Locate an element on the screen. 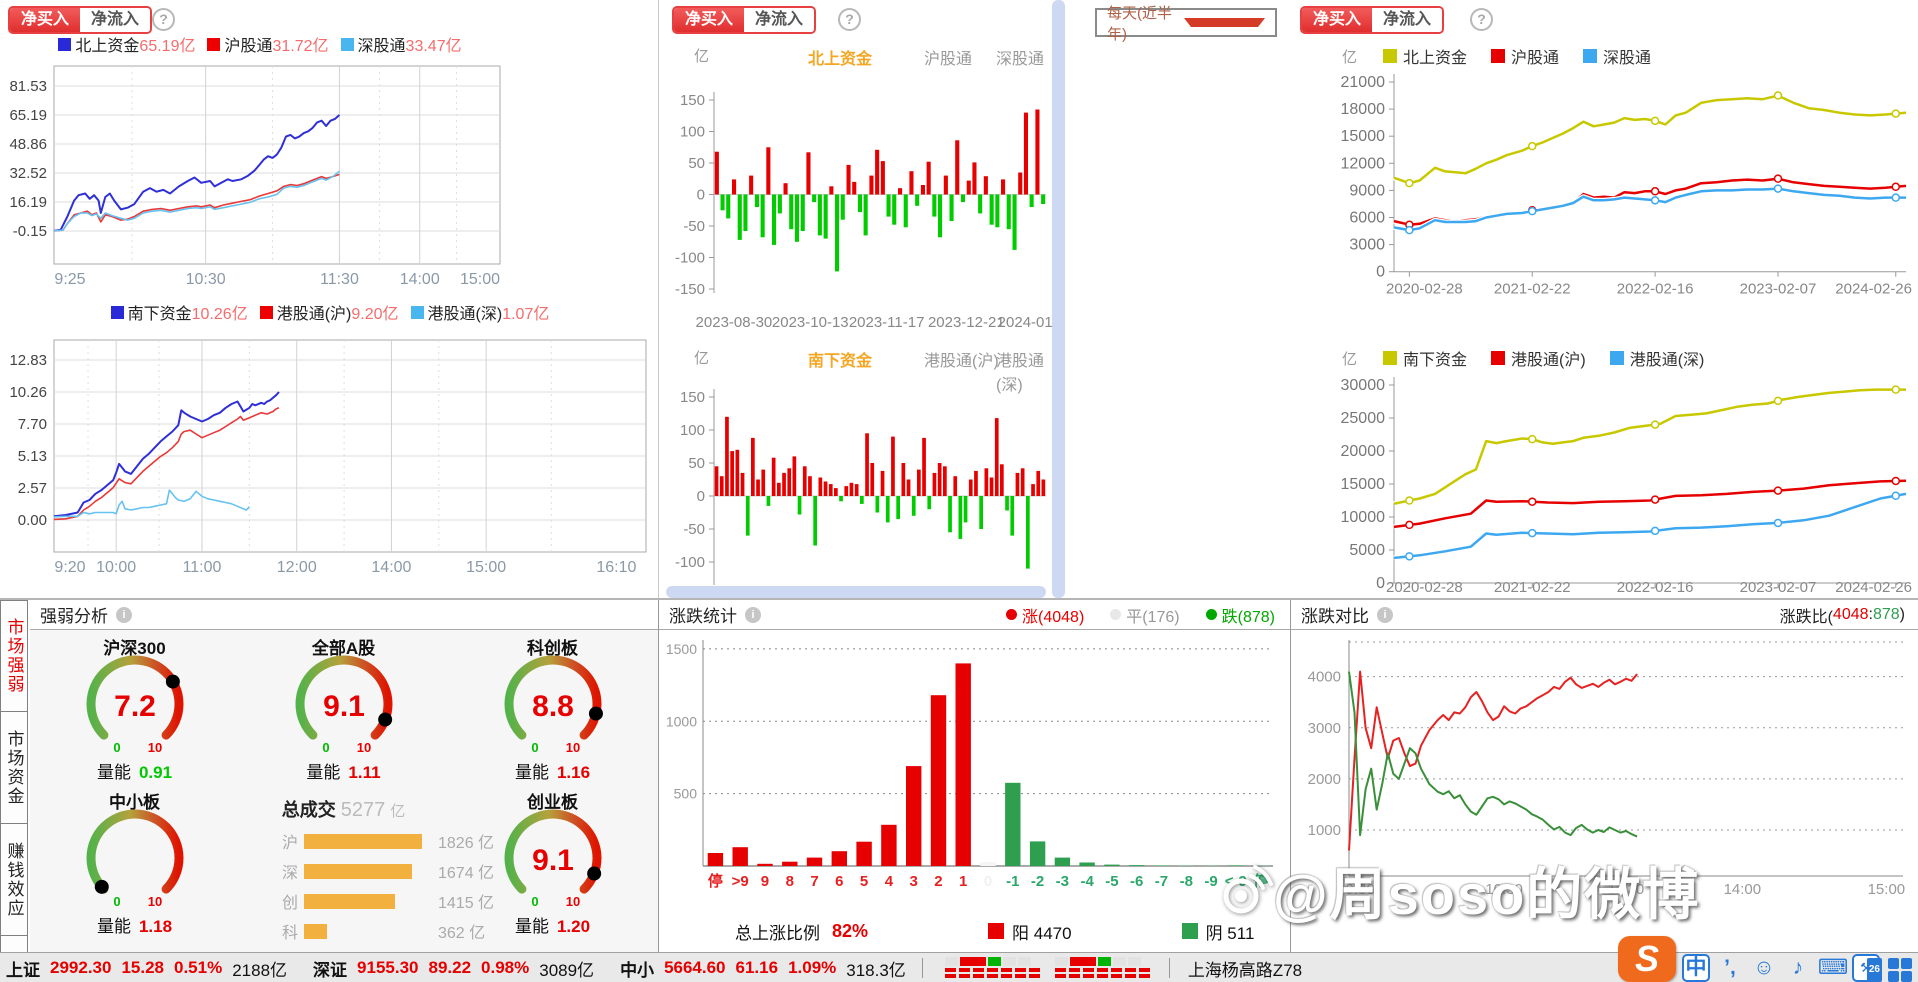 Image resolution: width=1918 pixels, height=982 pixels. svg-text: -7 is located at coordinates (1161, 881).